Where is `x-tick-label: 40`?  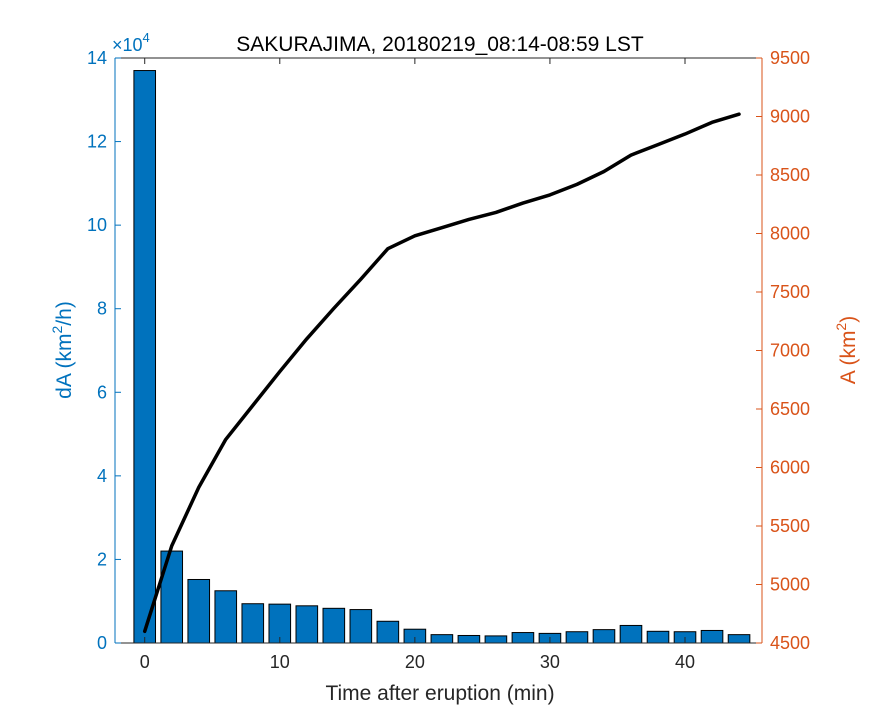
x-tick-label: 40 is located at coordinates (685, 662).